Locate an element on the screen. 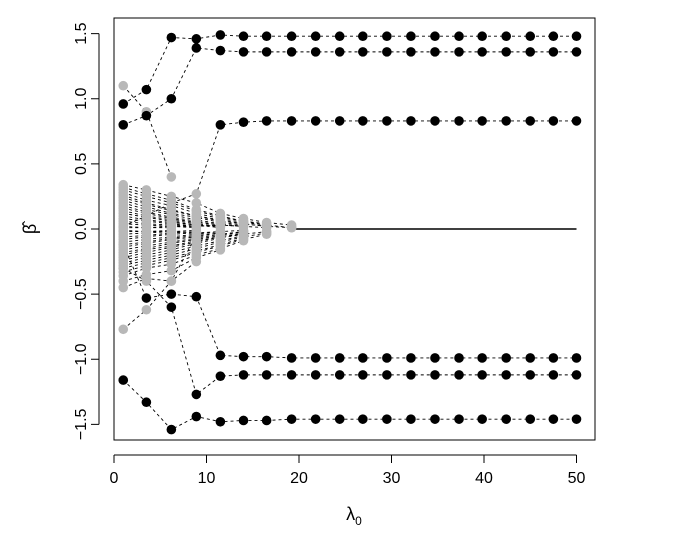 The width and height of the screenshot is (682, 556). x-tick-label: 10 is located at coordinates (207, 478).